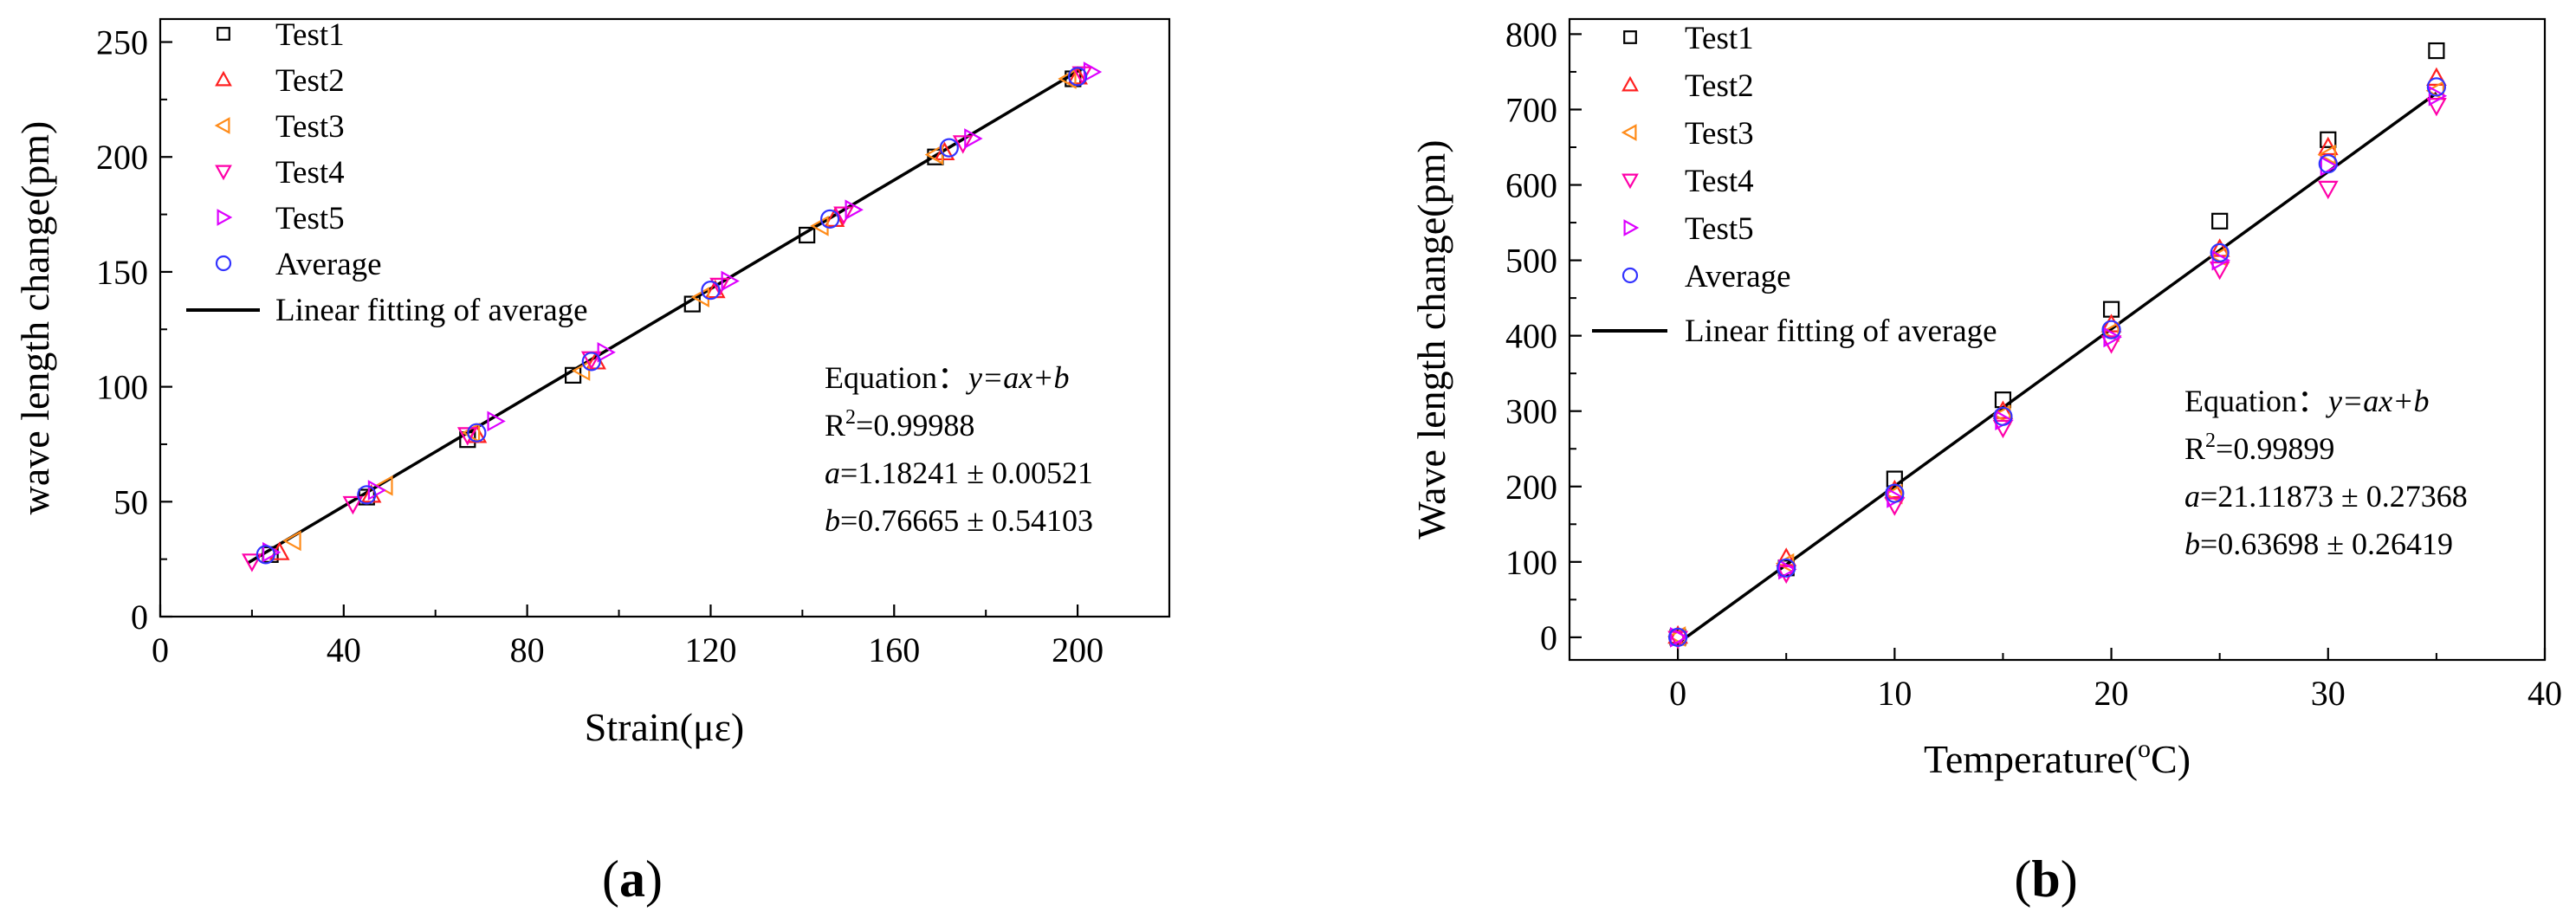 This screenshot has height=918, width=2576. Describe the element at coordinates (527, 649) in the screenshot. I see `a-xtick-label-80: 80` at that location.